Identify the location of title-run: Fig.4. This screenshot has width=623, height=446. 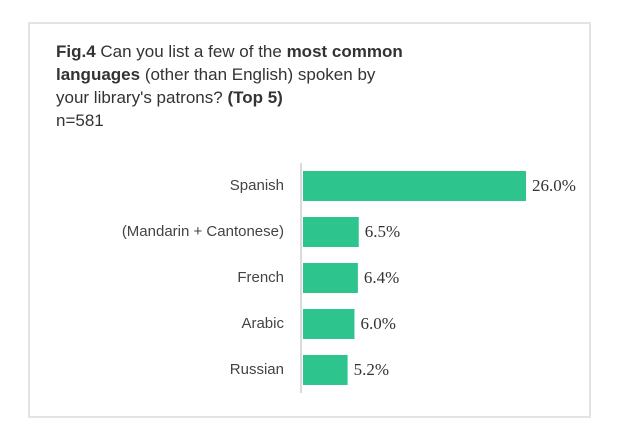
(76, 51).